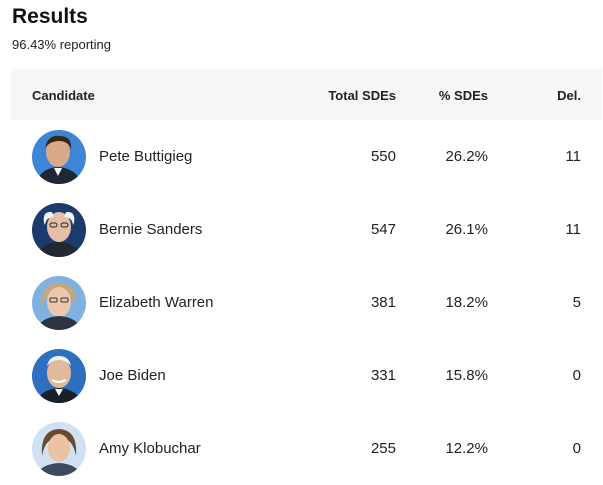 This screenshot has height=485, width=603. Describe the element at coordinates (156, 302) in the screenshot. I see `candidate-name: Elizabeth Warren` at that location.